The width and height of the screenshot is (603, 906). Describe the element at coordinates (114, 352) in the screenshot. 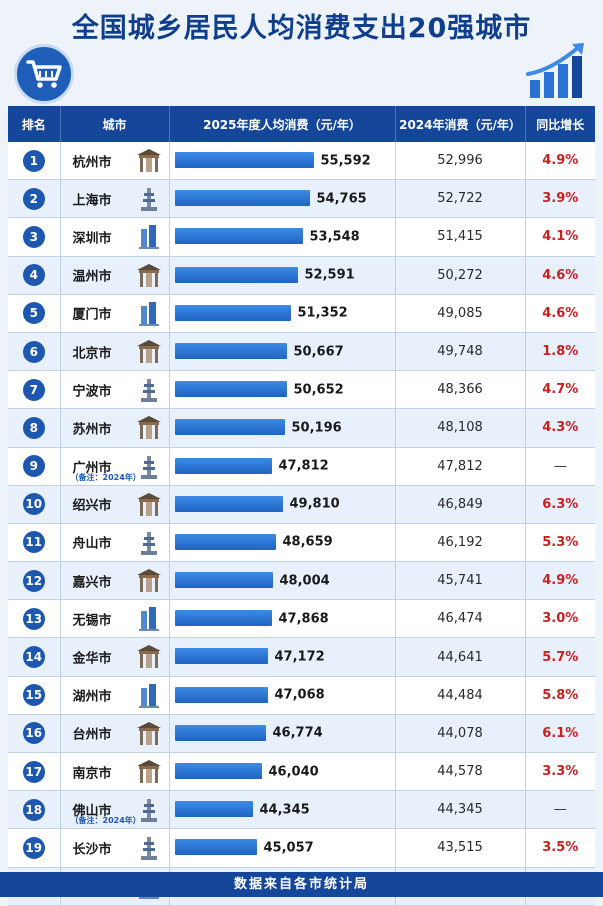

I see `city-cell: 北京市` at that location.